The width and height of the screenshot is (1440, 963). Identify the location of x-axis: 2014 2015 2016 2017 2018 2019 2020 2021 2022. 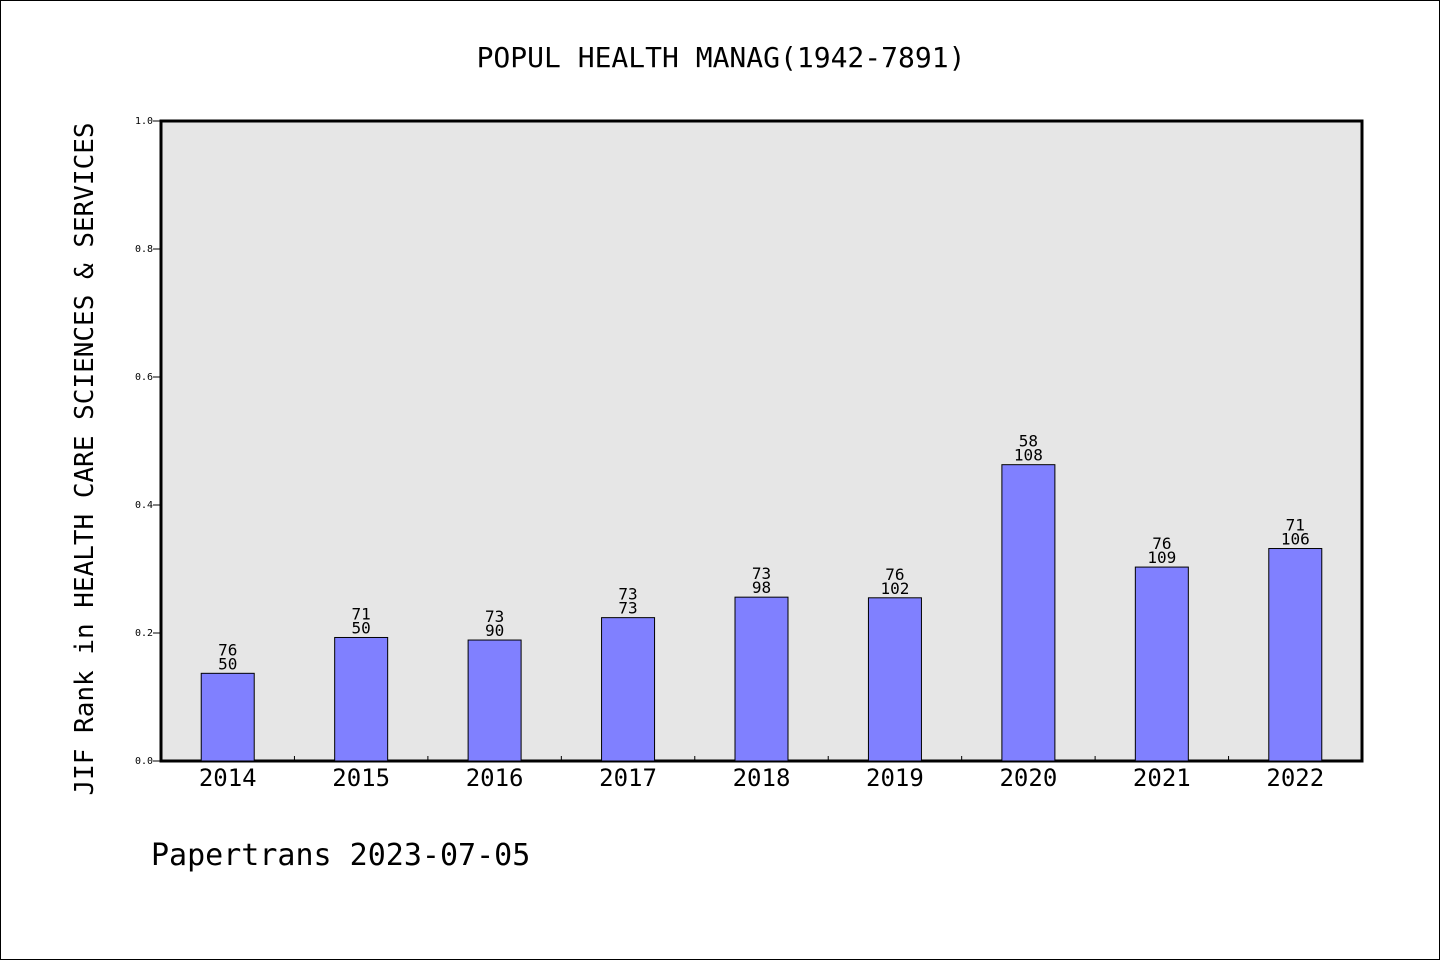
(761, 774).